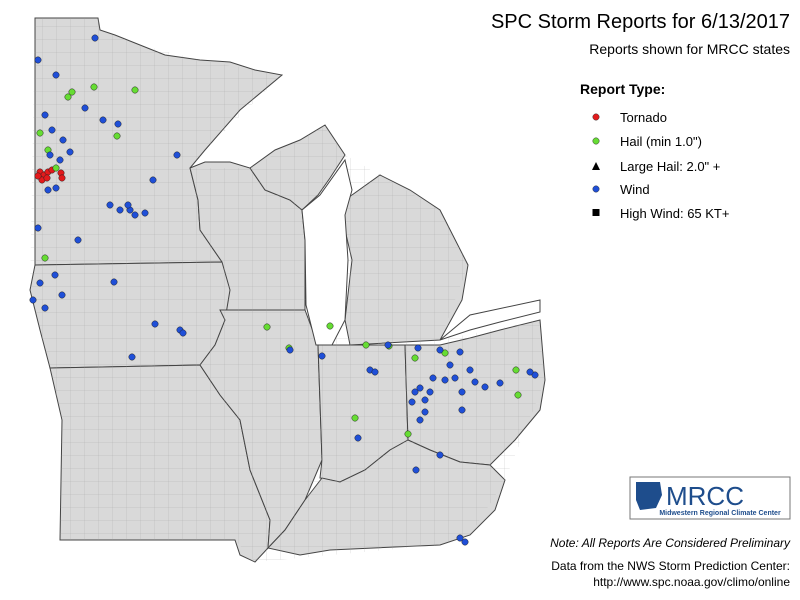 The width and height of the screenshot is (800, 600). I want to click on subtitle: Reports shown for MRCC states, so click(689, 49).